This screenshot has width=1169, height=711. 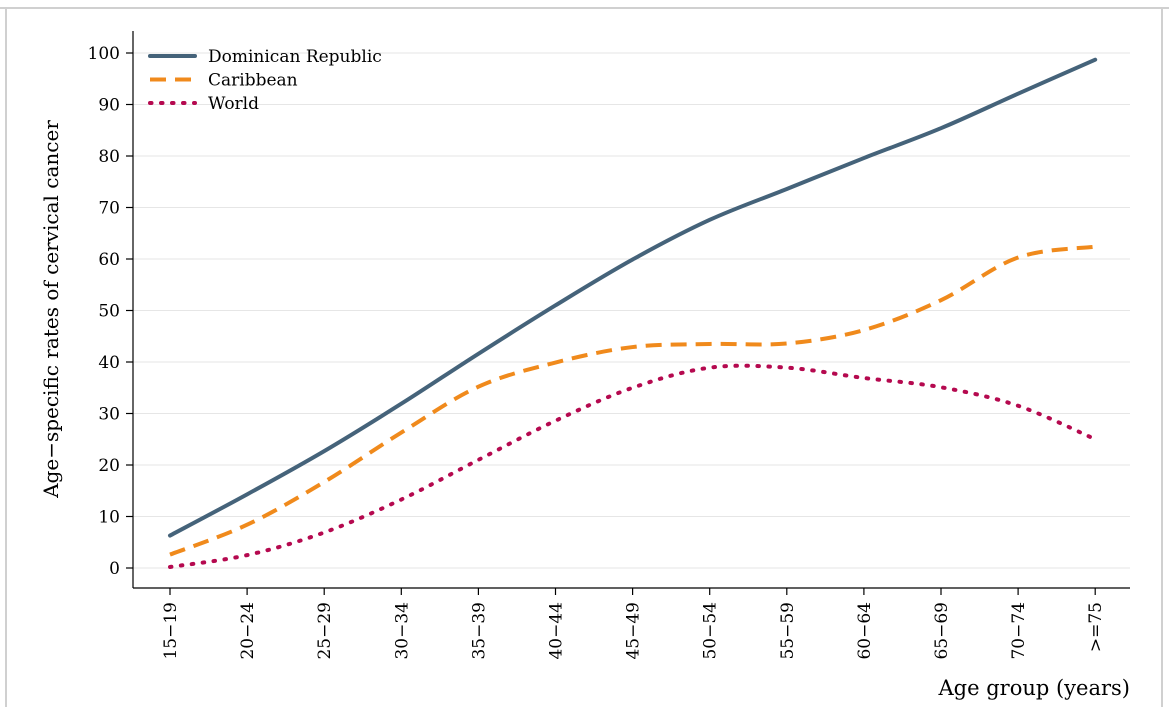 I want to click on y-tick-label: 90, so click(x=109, y=106).